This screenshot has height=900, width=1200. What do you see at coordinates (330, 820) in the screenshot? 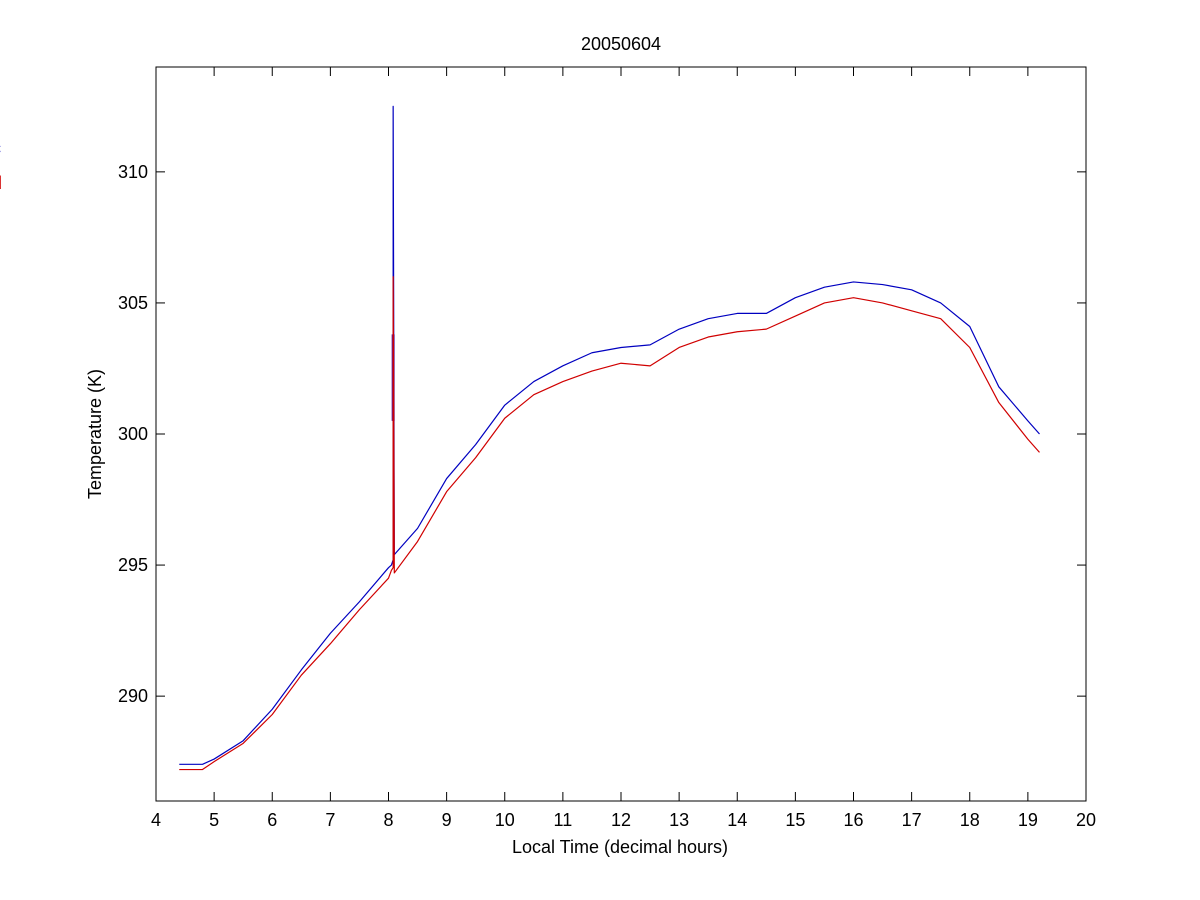
I see `x-tick-label: 7` at bounding box center [330, 820].